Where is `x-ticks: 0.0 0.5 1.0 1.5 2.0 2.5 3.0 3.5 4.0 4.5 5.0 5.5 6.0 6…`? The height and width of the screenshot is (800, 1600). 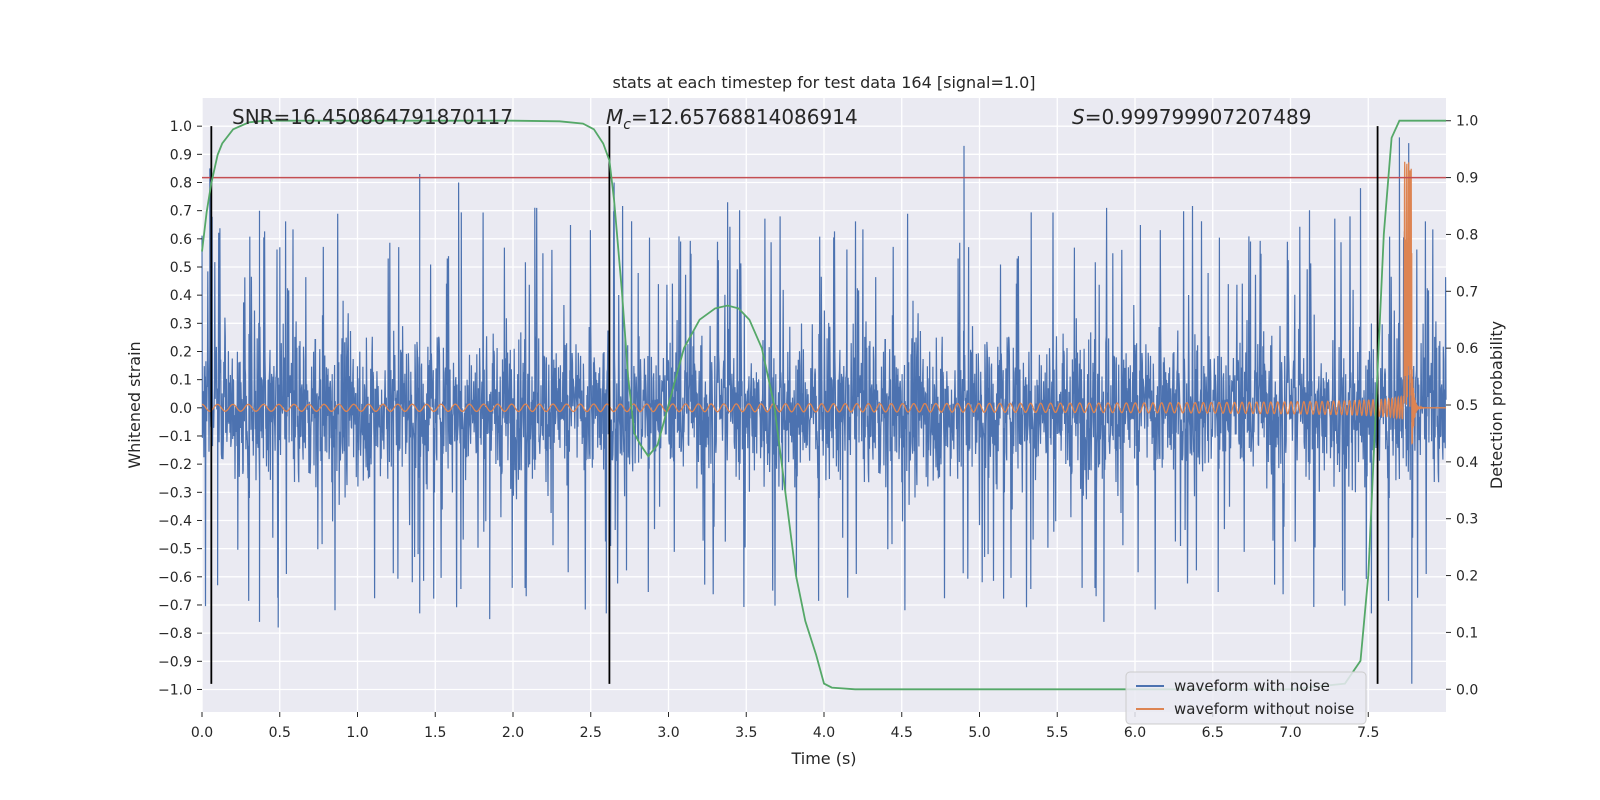
x-ticks: 0.0 0.5 1.0 1.5 2.0 2.5 3.0 3.5 4.0 4.5 5.0 5.5 6.0 6… is located at coordinates (785, 726).